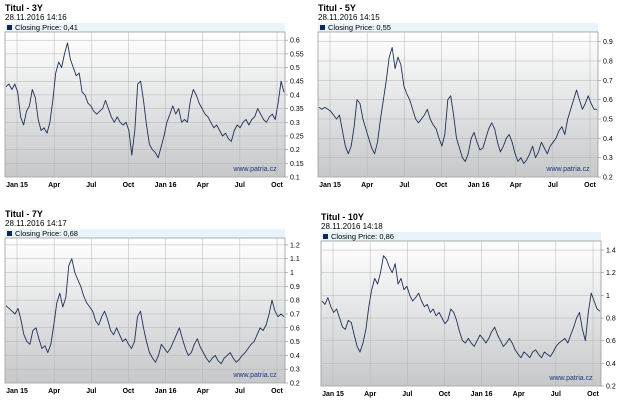  What do you see at coordinates (145, 233) in the screenshot?
I see `chart-legend: Closing Price: 0,68` at bounding box center [145, 233].